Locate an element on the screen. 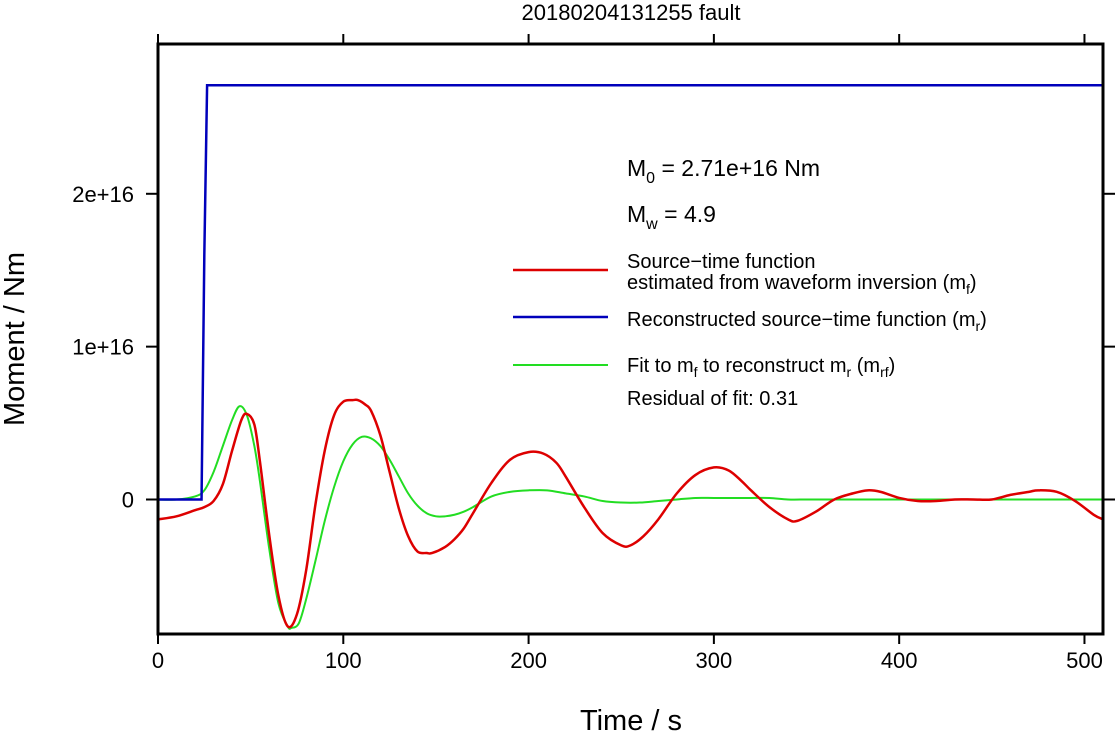  y-tick-label-2: 2e+16 is located at coordinates (103, 194).